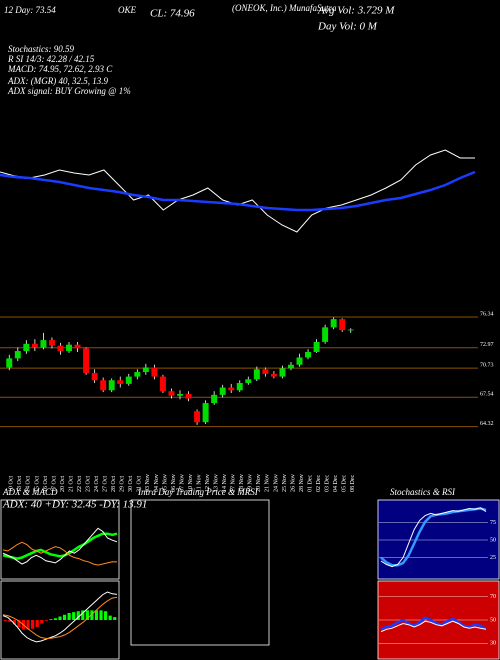 The width and height of the screenshot is (500, 660). I want to click on stochastics: Stochastics: 90.59, so click(41, 49).